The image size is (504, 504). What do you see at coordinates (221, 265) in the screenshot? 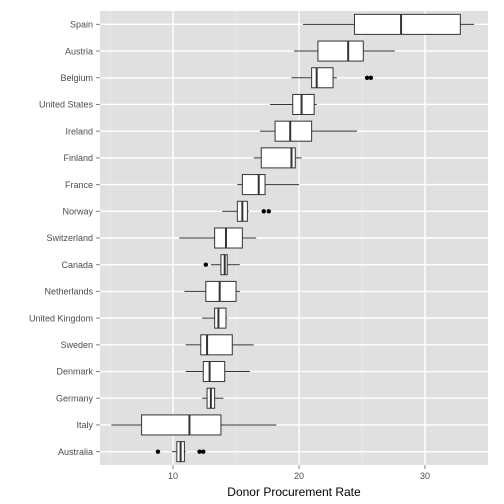
I see `box-canada` at bounding box center [221, 265].